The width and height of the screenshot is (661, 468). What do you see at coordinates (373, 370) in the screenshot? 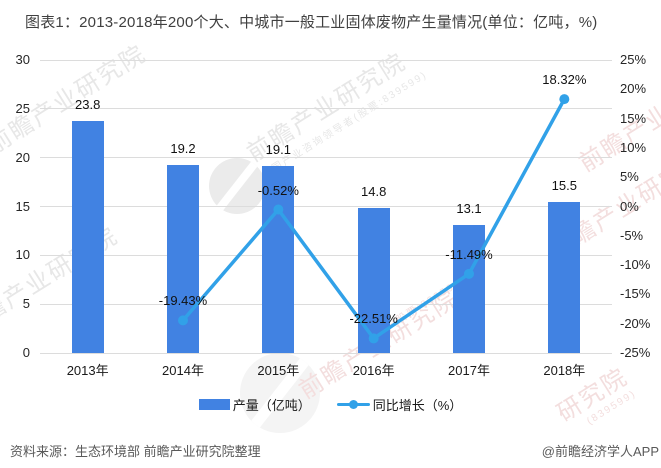
I see `x-axis-tick: 2016年` at bounding box center [373, 370].